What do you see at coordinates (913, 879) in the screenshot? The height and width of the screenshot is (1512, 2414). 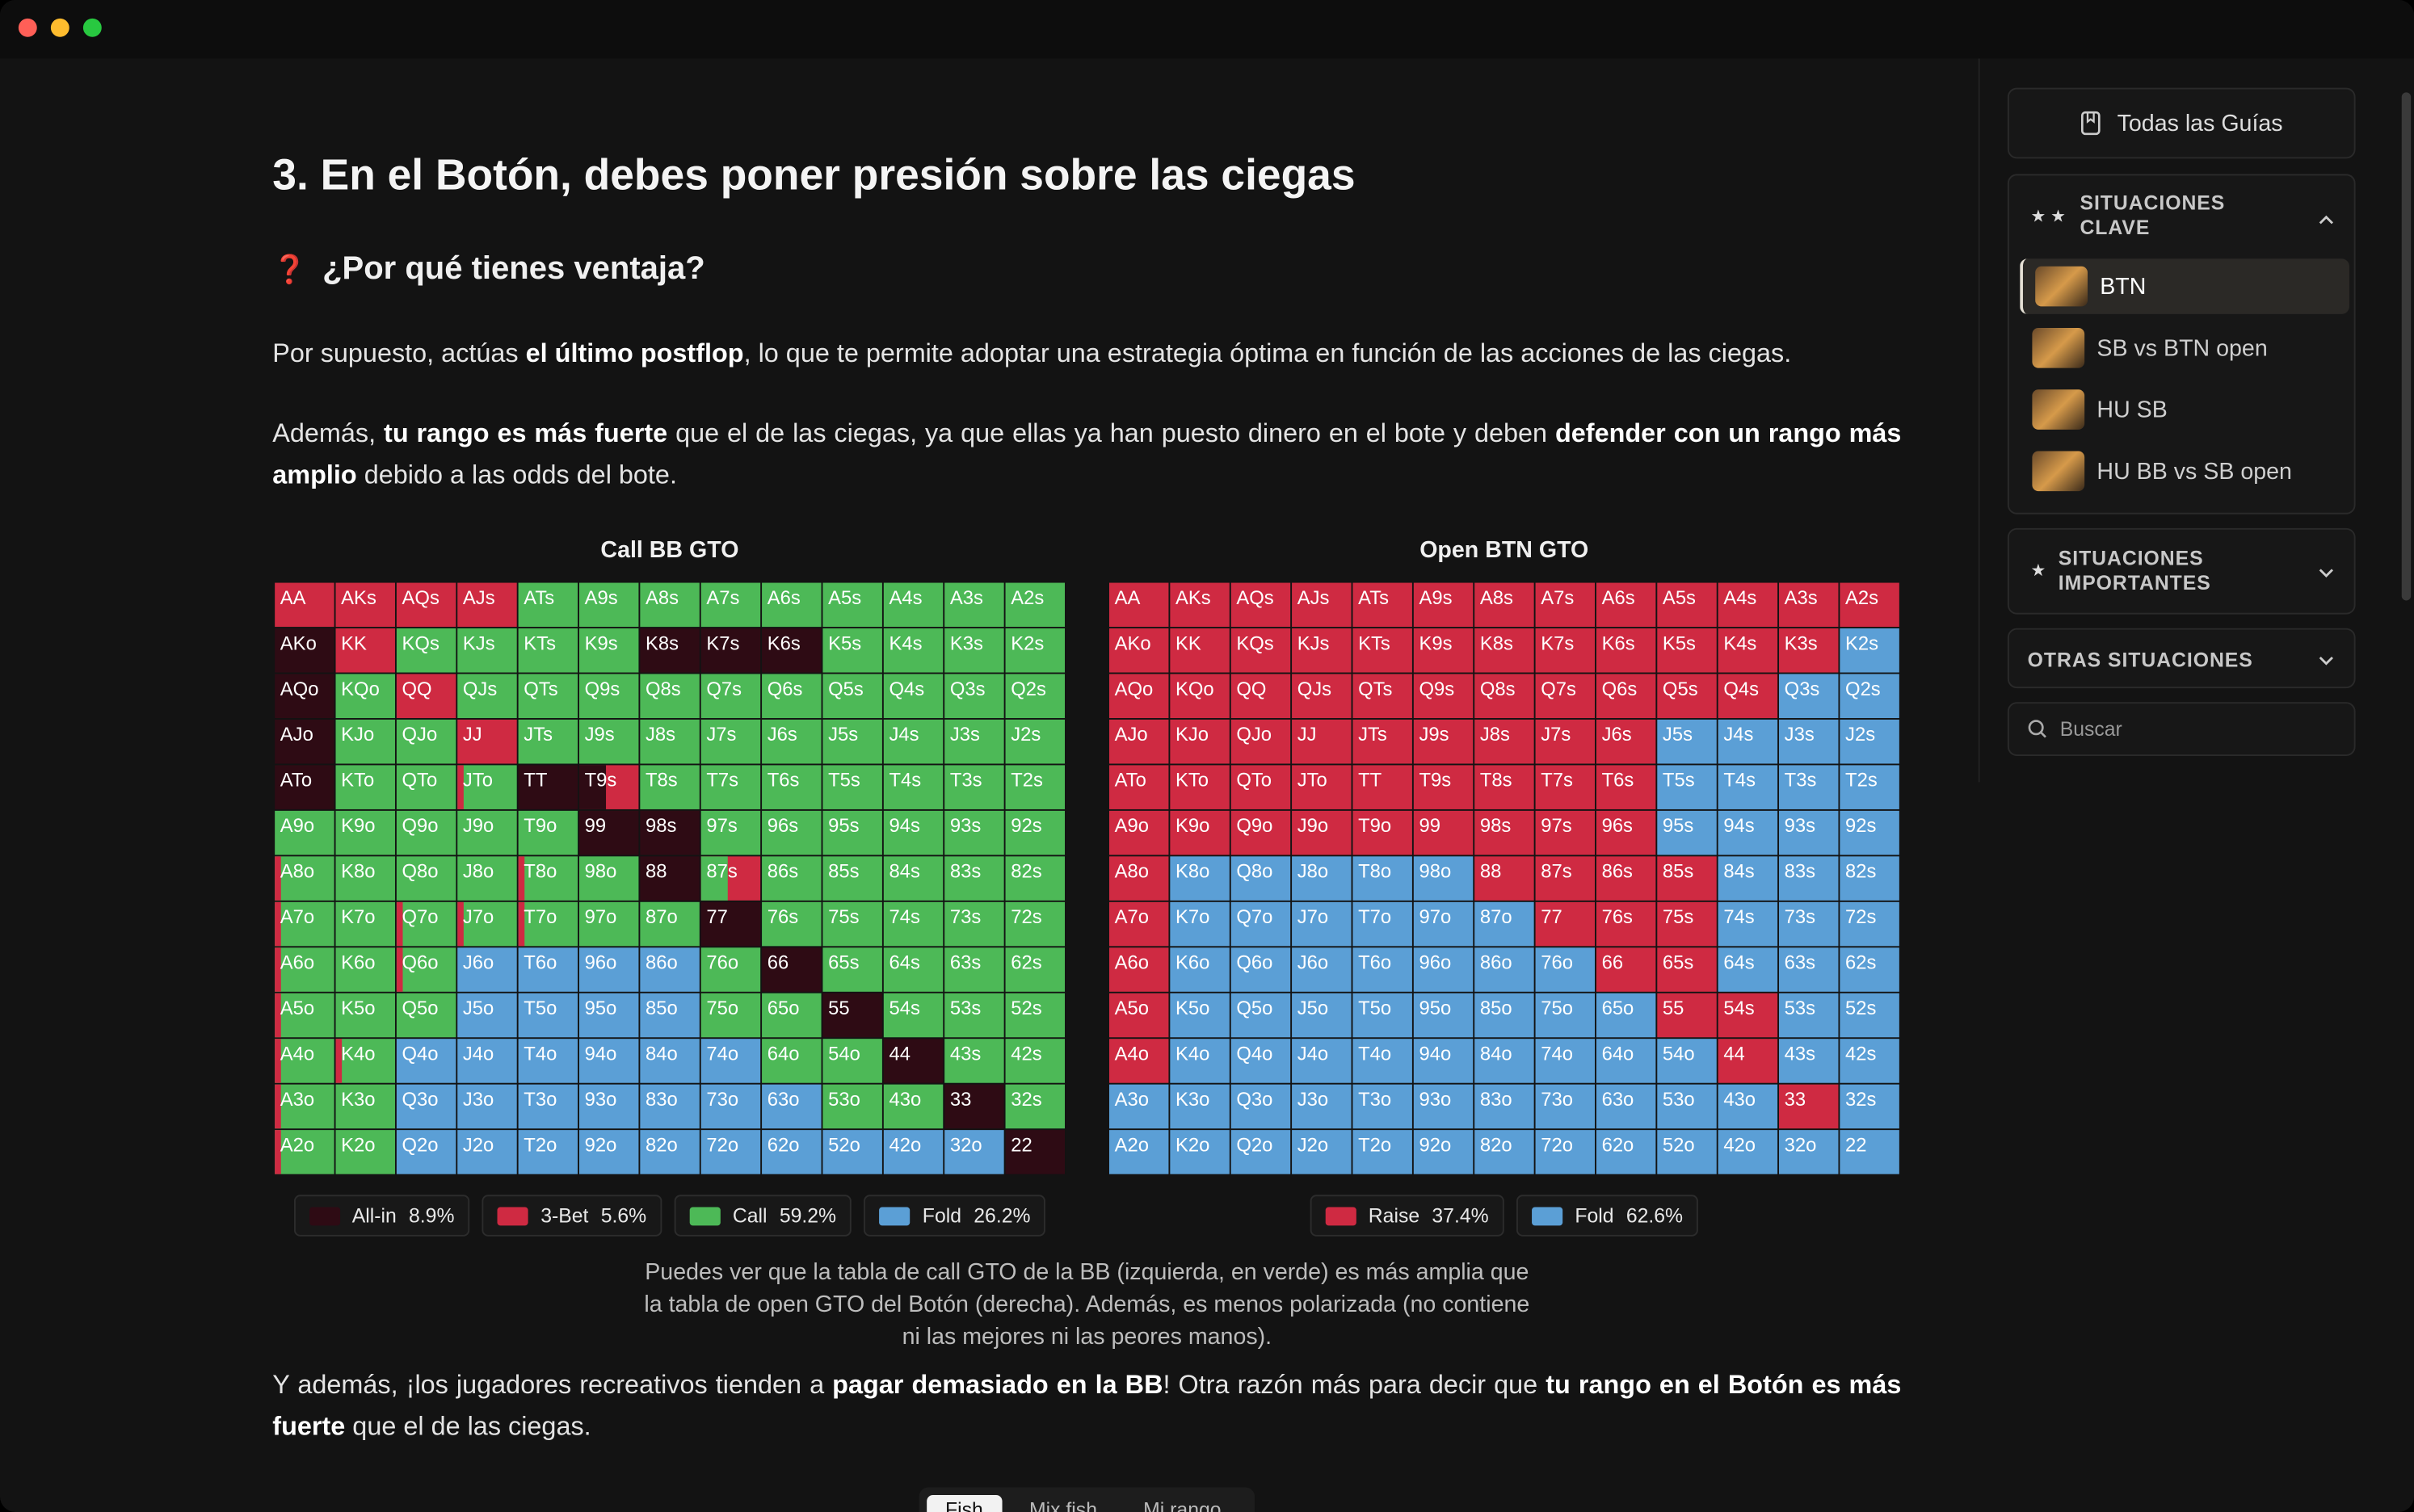 I see `hand-cell: 84s` at bounding box center [913, 879].